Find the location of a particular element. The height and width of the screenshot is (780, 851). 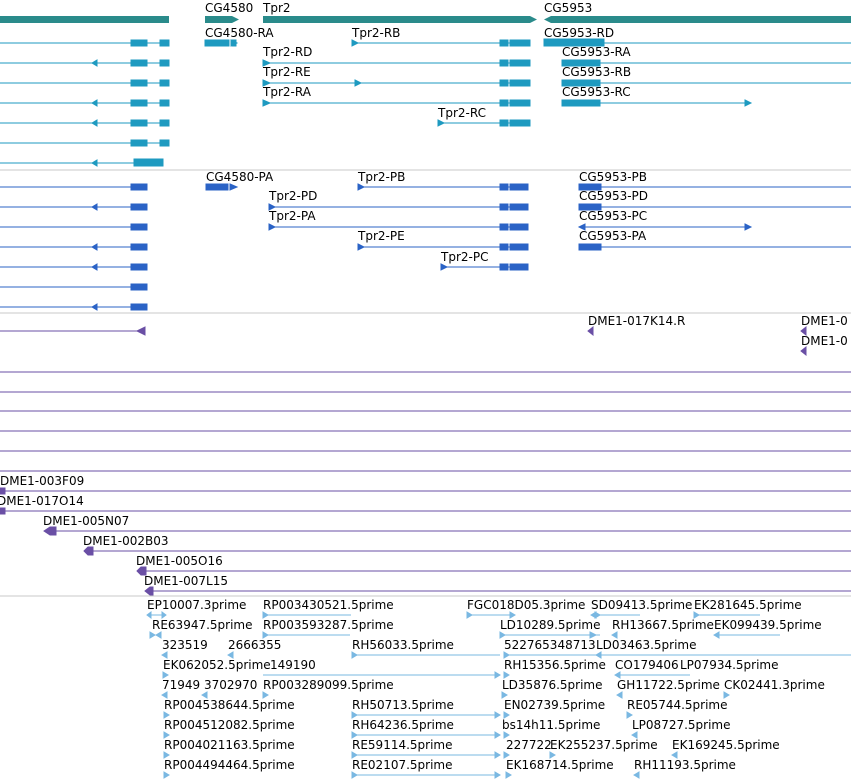

est-label: EK099439.5prime is located at coordinates (768, 625).